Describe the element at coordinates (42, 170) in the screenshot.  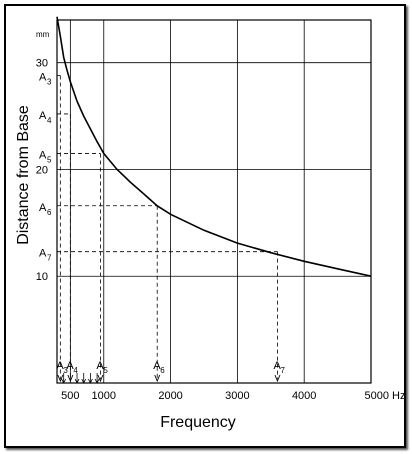
I see `y-tick-label: 20` at that location.